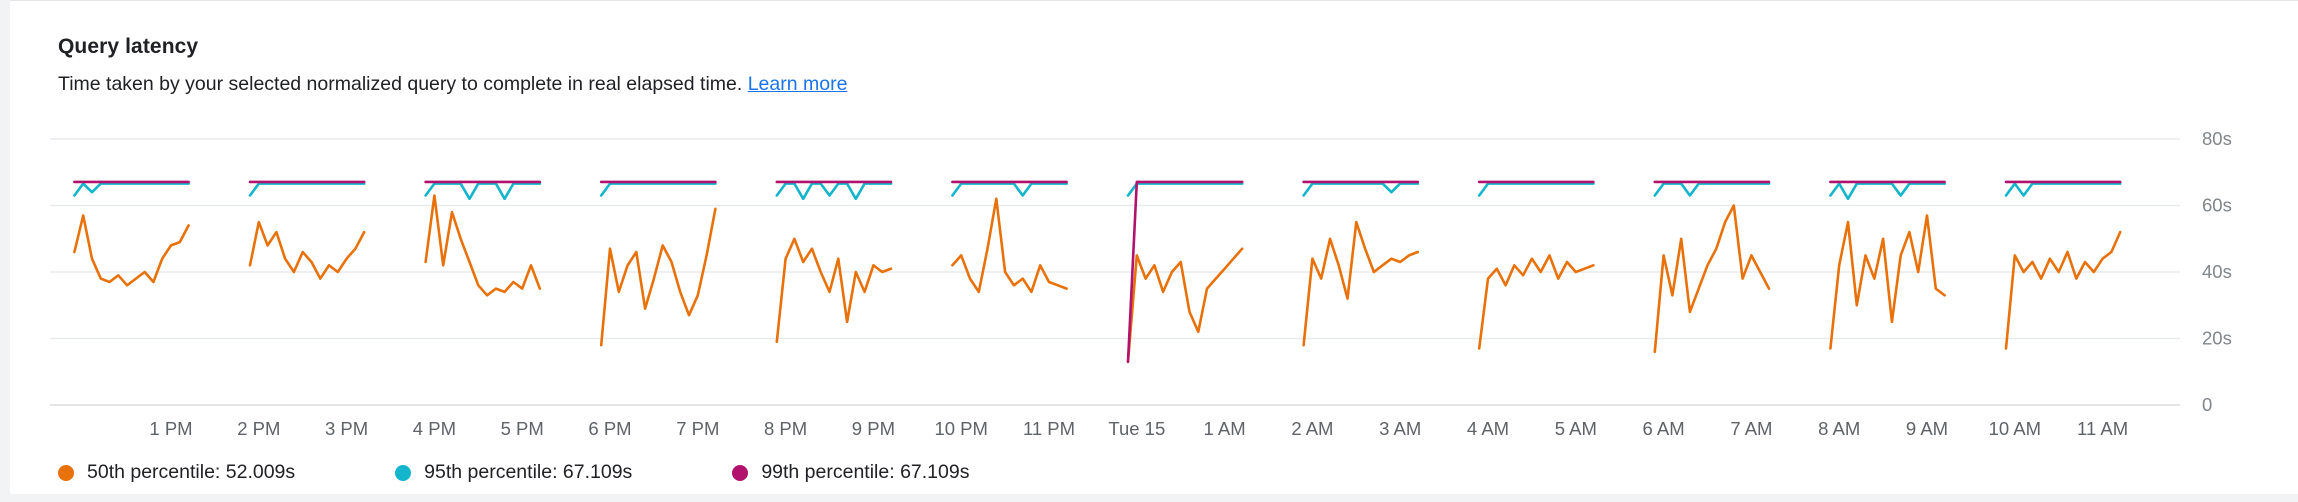 This screenshot has width=2298, height=502. I want to click on x-axis-label: 6 PM, so click(609, 428).